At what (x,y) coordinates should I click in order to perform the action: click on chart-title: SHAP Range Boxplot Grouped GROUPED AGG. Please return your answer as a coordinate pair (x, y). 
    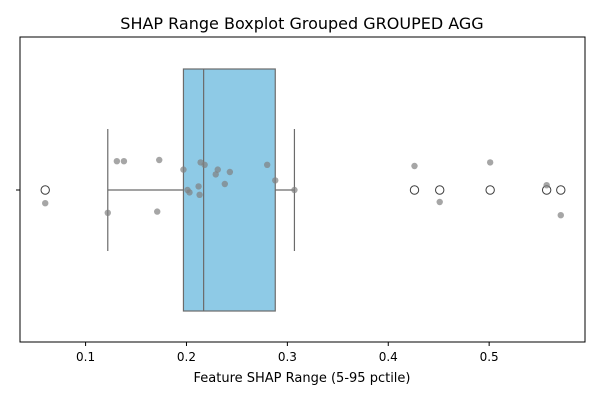
    Looking at the image, I should click on (301, 23).